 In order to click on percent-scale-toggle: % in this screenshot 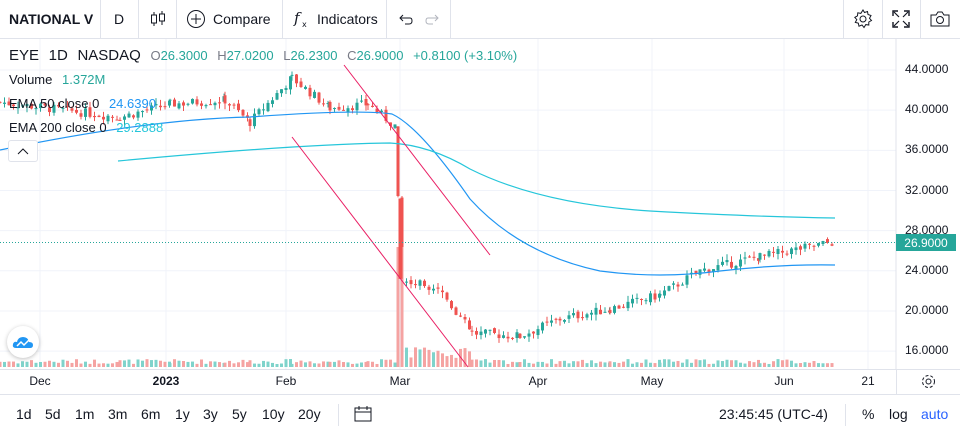, I will do `click(868, 414)`.